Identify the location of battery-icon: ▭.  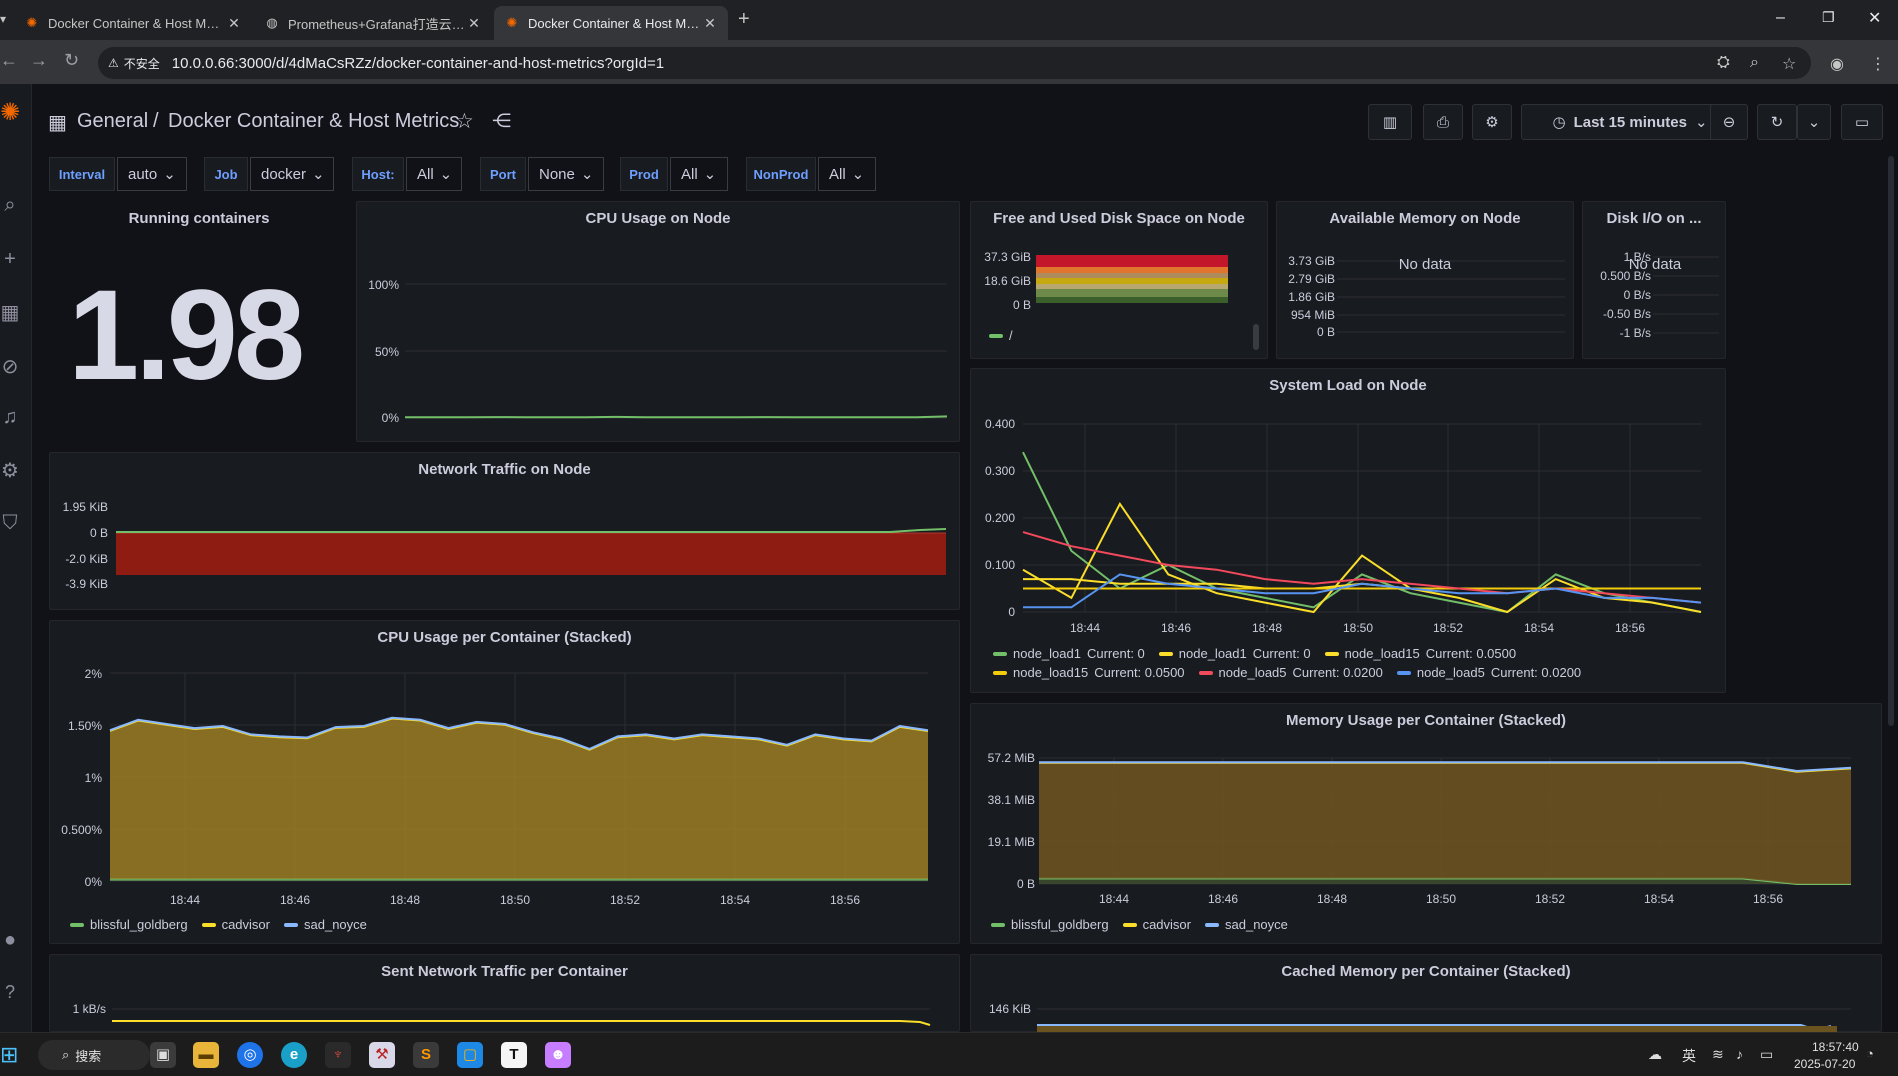
(1767, 1054).